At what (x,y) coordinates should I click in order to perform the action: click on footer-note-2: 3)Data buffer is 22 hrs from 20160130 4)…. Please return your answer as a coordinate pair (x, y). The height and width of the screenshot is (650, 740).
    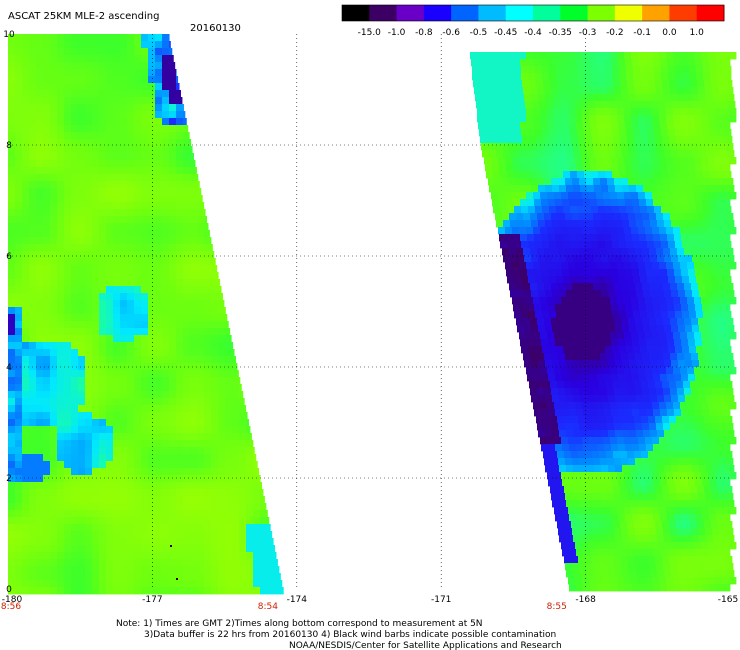
    Looking at the image, I should click on (350, 635).